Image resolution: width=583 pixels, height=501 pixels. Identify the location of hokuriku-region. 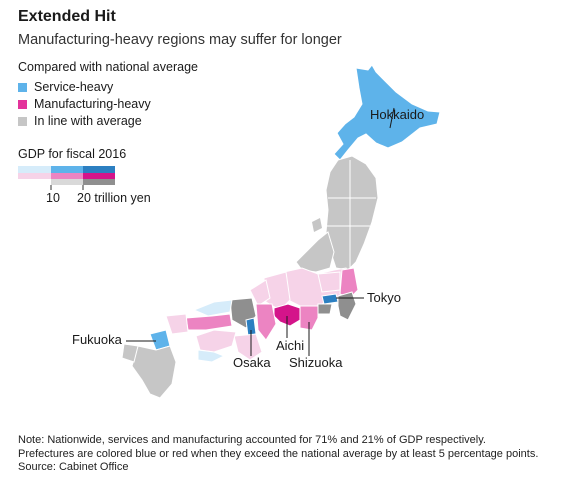
(260, 293).